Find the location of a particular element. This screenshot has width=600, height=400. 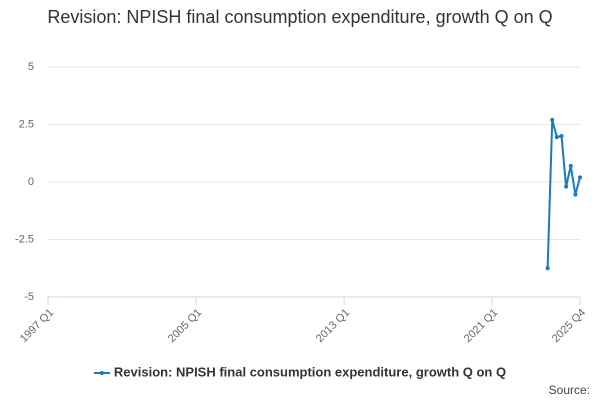

y-tick-label: 2.5 is located at coordinates (26, 124).